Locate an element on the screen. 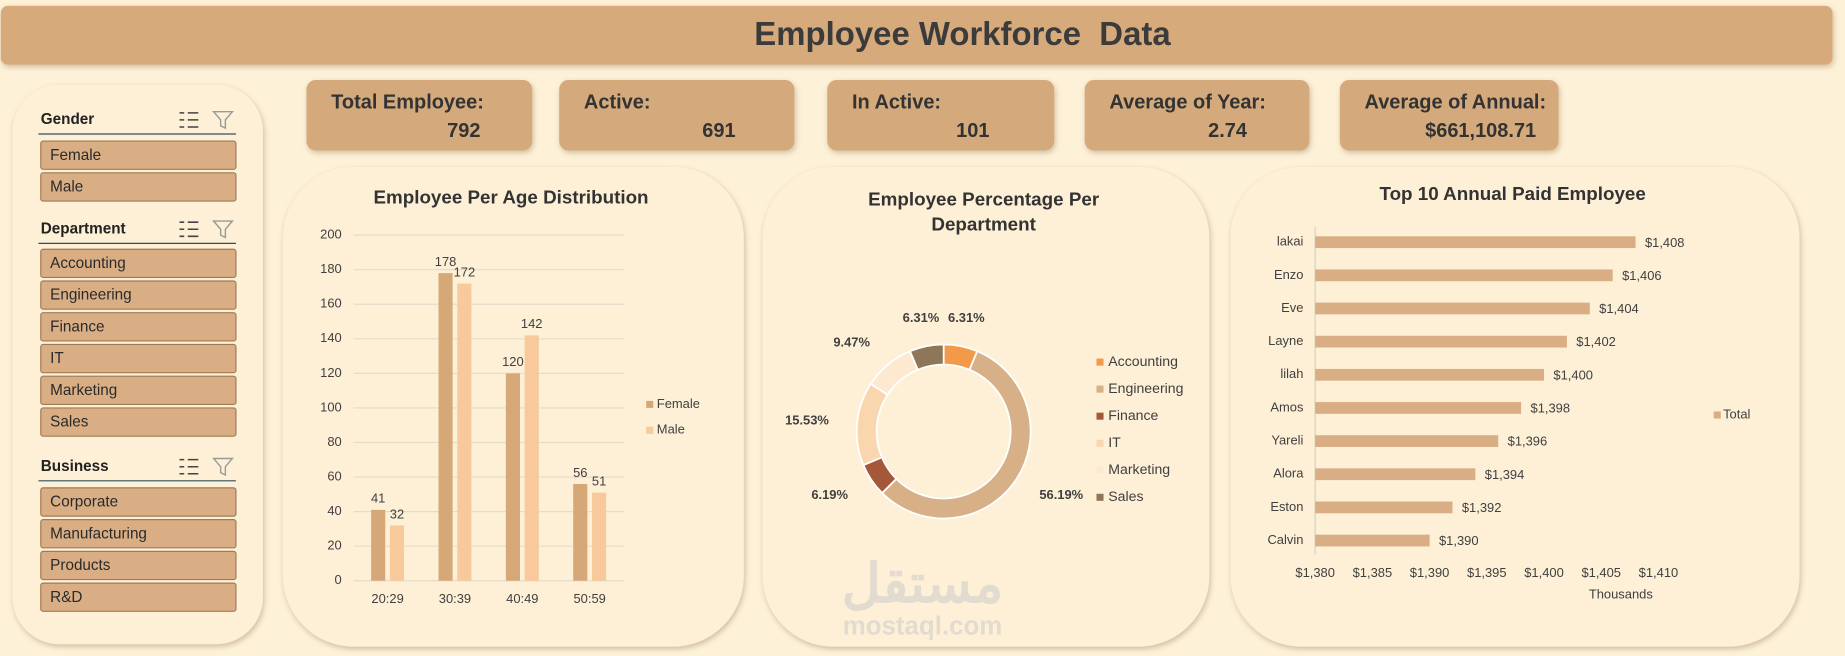 Image resolution: width=1845 pixels, height=656 pixels. x-tick-label: $1,380 is located at coordinates (1315, 572).